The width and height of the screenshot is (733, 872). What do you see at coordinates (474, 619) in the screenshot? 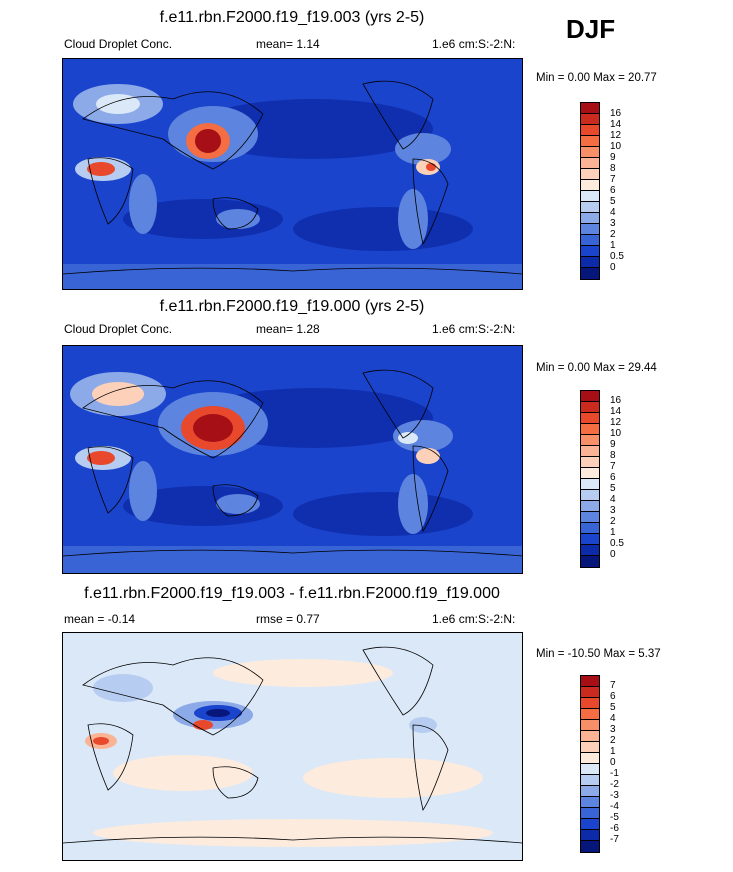
I see `panel-3-units-label: 1.e6 cm:S:-2:N:` at bounding box center [474, 619].